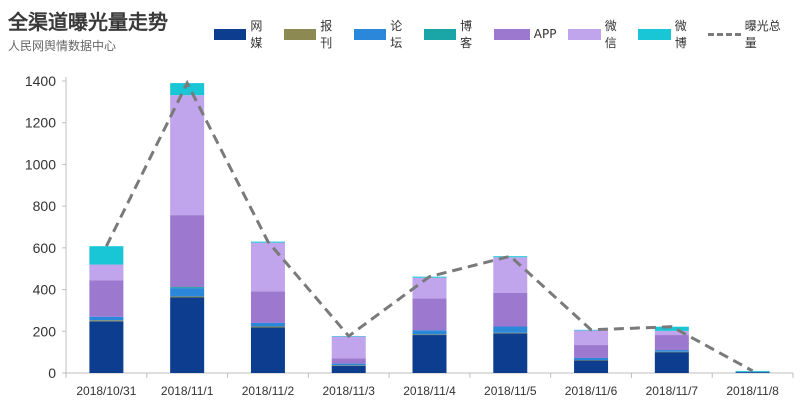 The width and height of the screenshot is (800, 403). I want to click on legend-item: 报刊, so click(312, 34).